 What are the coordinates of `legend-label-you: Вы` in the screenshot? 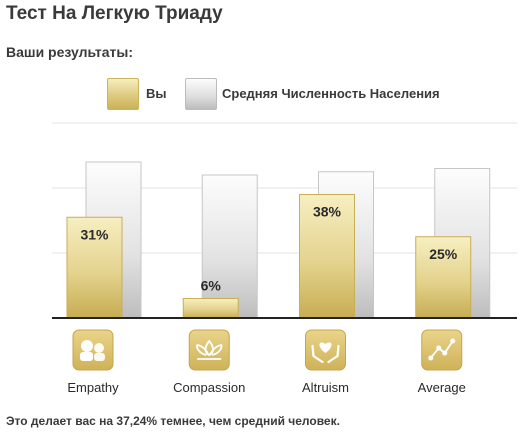 It's located at (156, 93).